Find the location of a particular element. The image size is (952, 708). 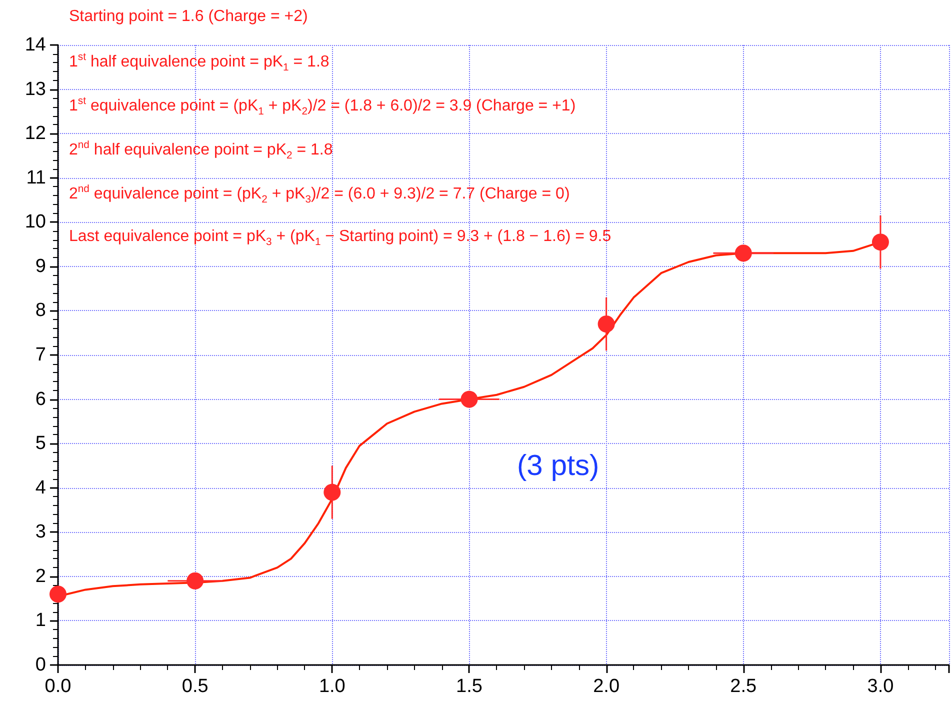

x-tick-label: 0.5 is located at coordinates (195, 686).